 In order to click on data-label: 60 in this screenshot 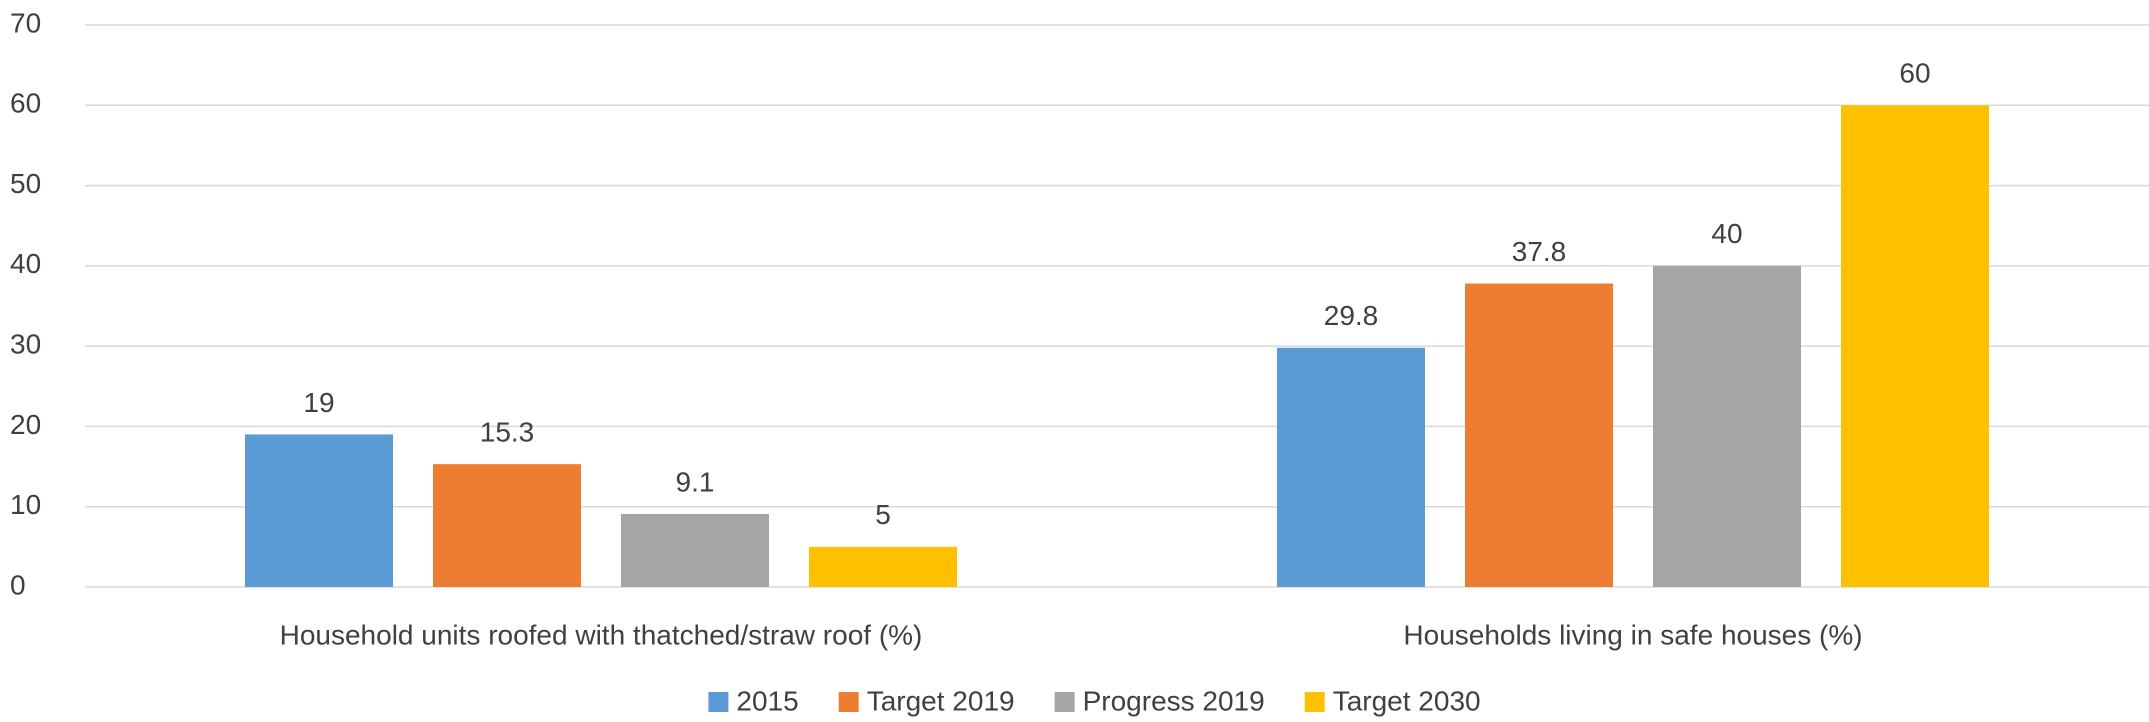, I will do `click(1914, 73)`.